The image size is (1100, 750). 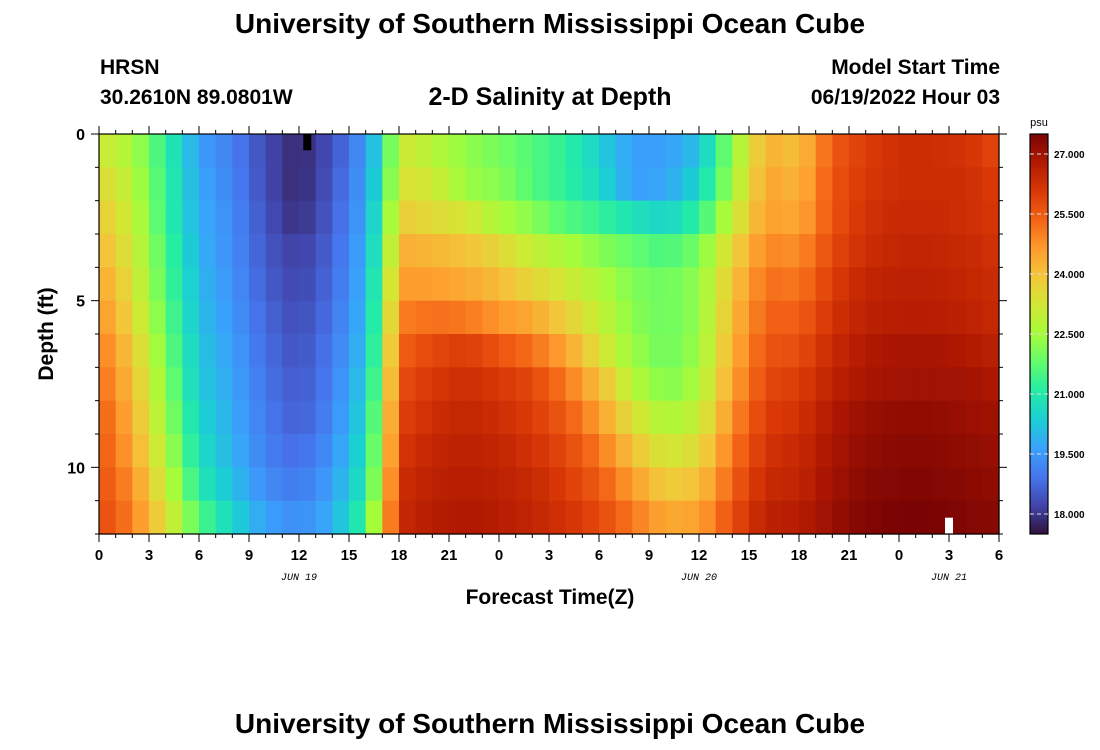 What do you see at coordinates (699, 555) in the screenshot?
I see `x-tick-label: 12` at bounding box center [699, 555].